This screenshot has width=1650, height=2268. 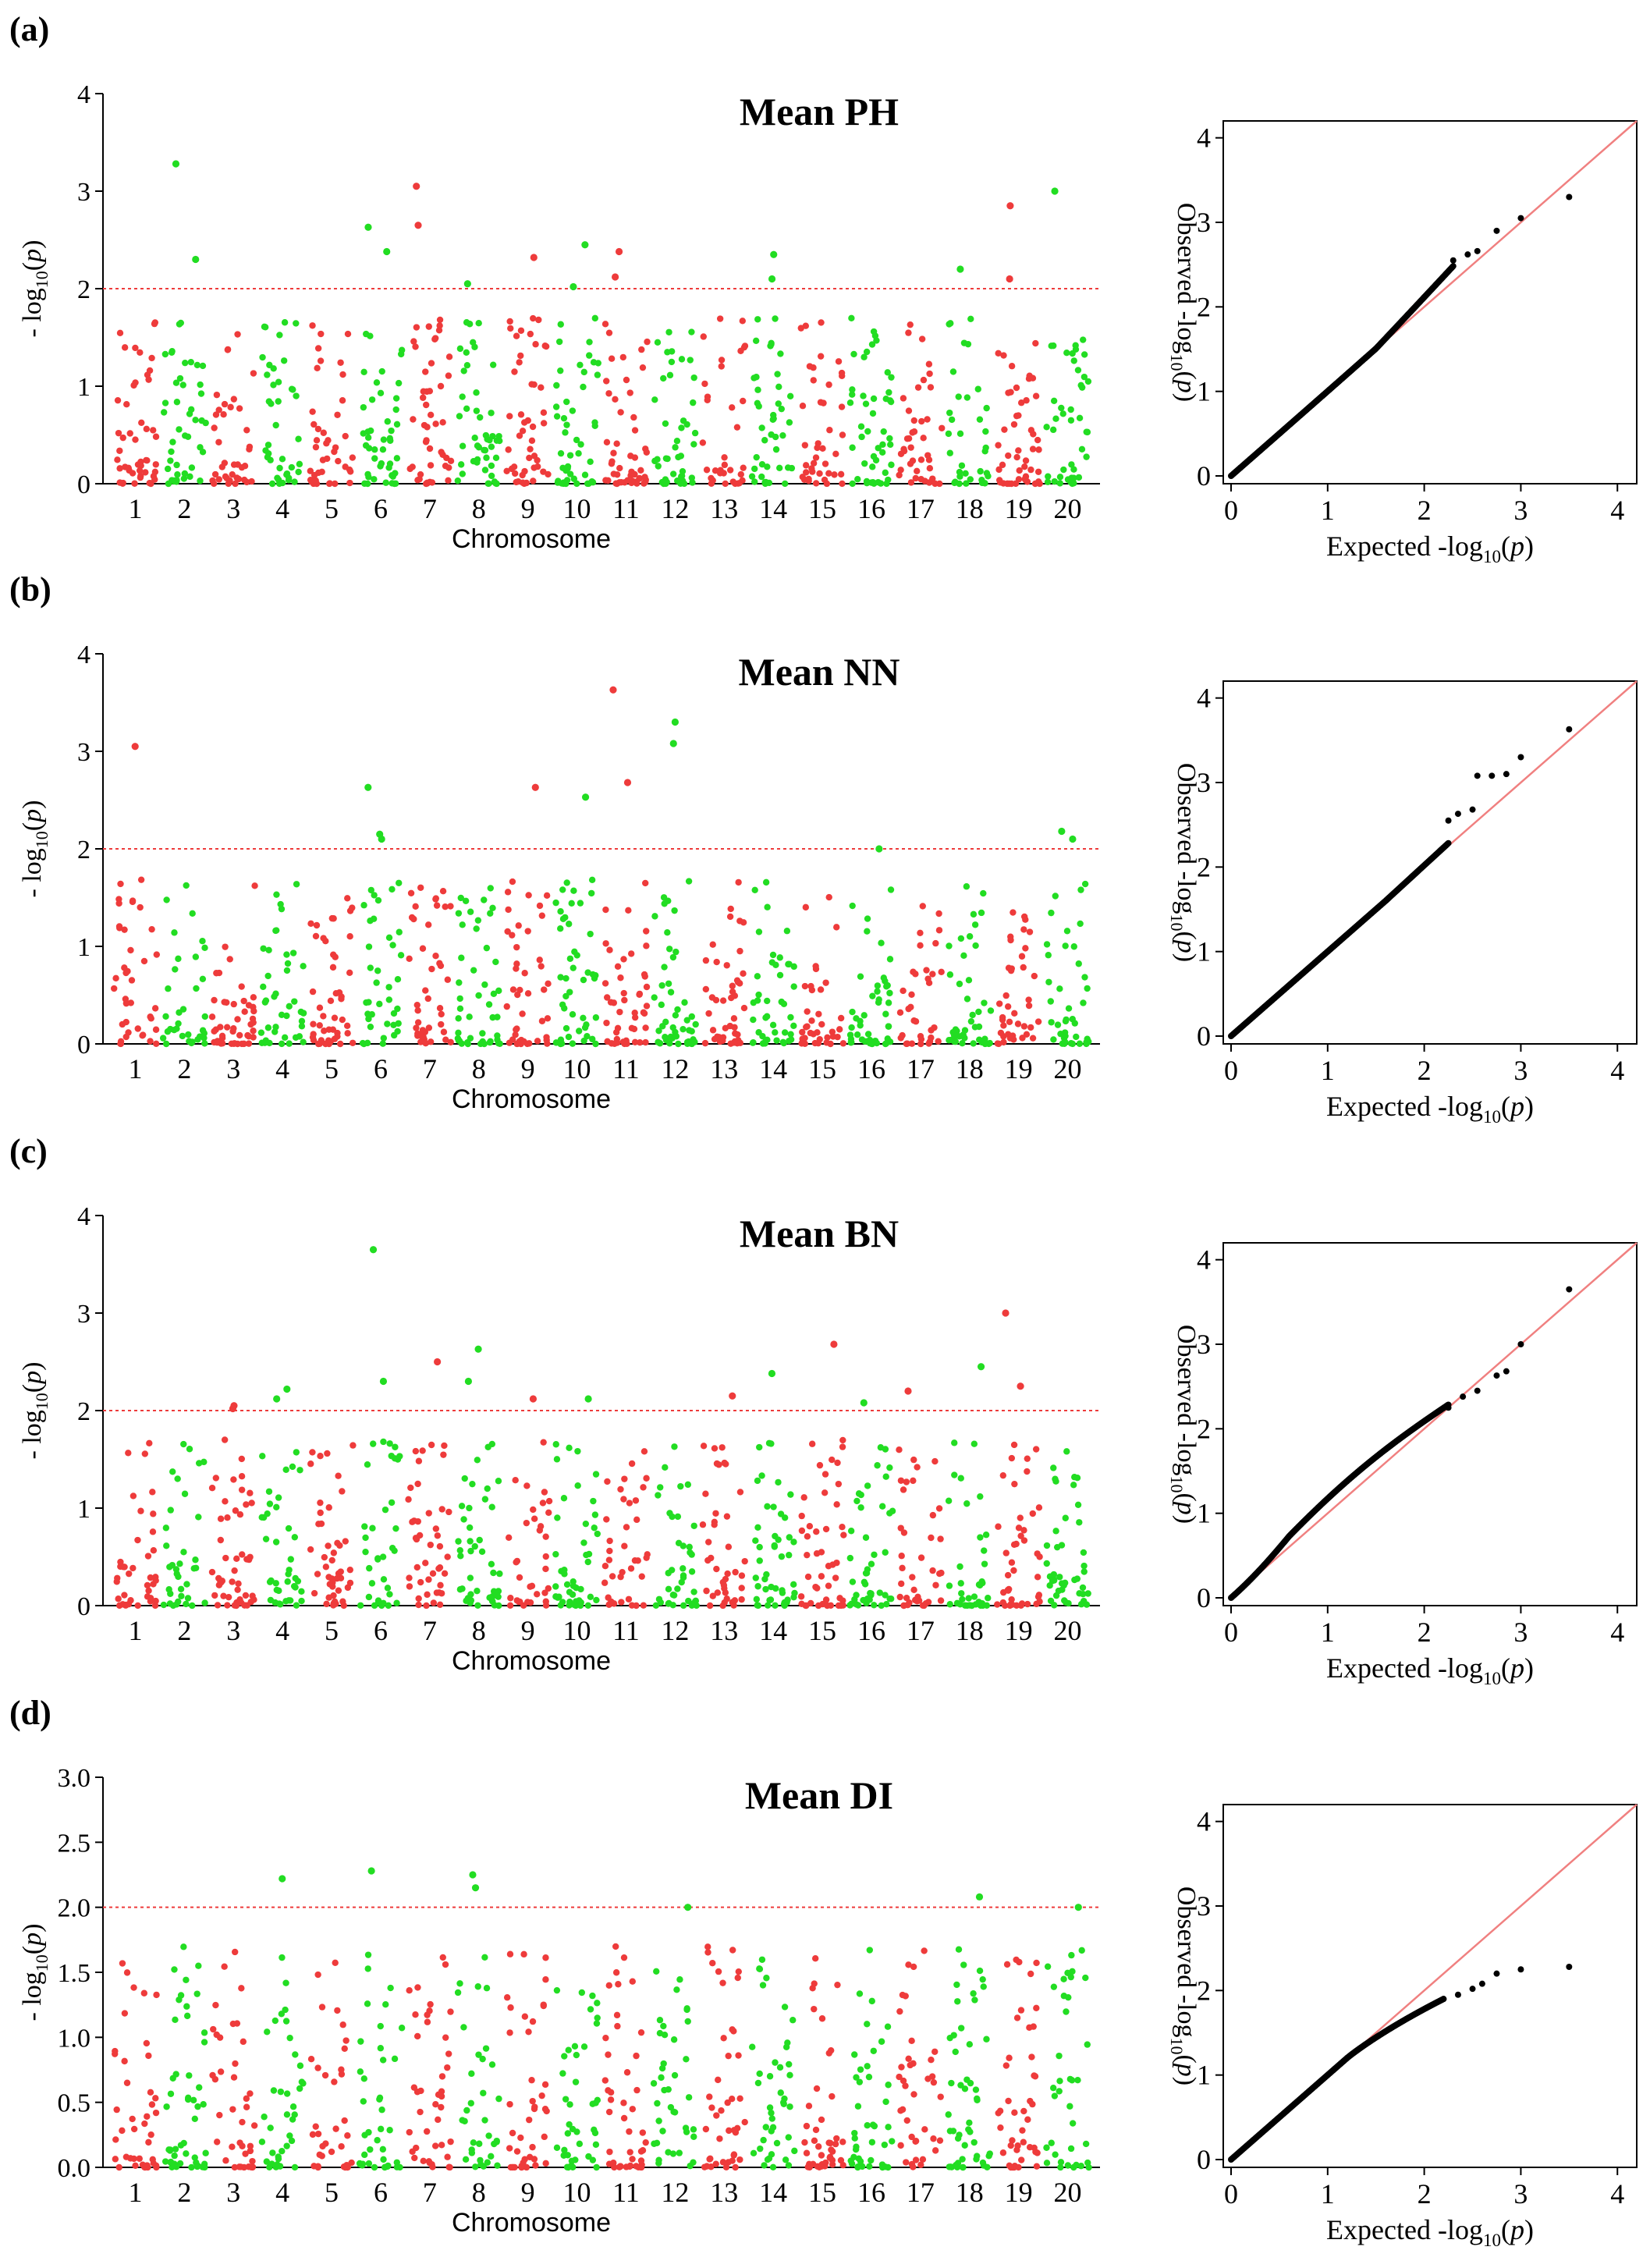 What do you see at coordinates (1204, 223) in the screenshot?
I see `qq-y-tick-label: 3` at bounding box center [1204, 223].